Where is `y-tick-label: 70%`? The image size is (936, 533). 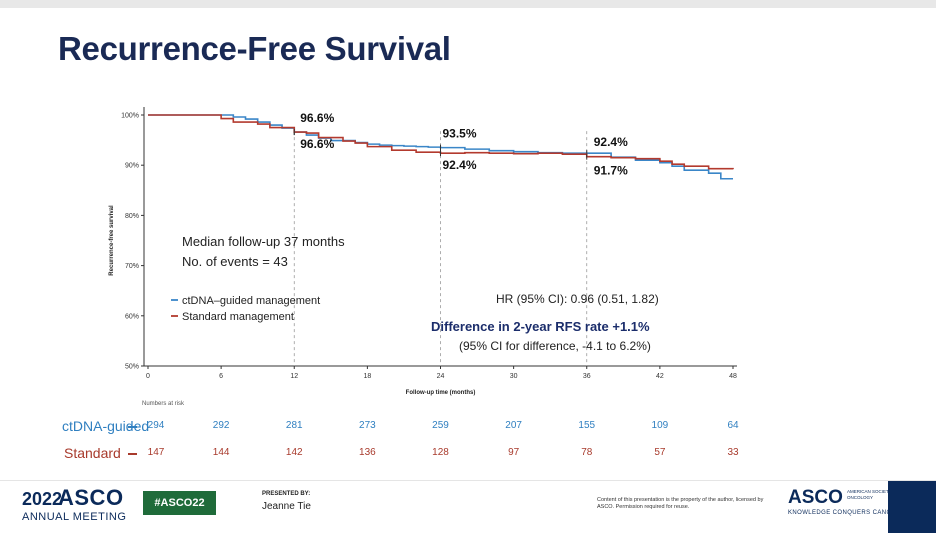 y-tick-label: 70% is located at coordinates (132, 266).